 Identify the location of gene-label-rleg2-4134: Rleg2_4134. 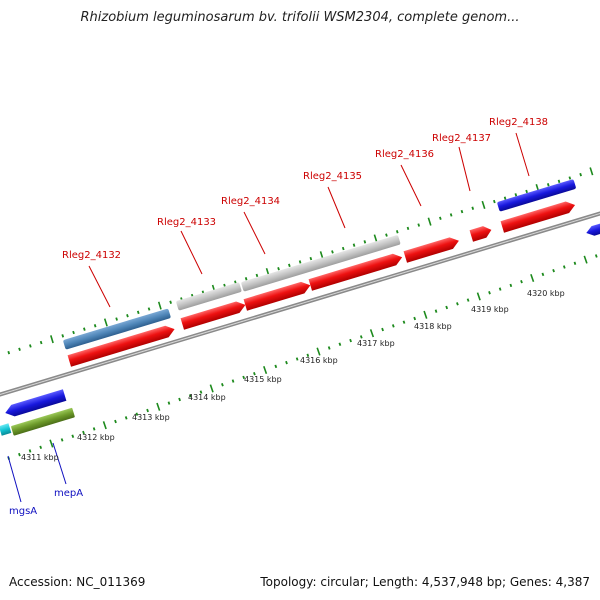
(250, 201).